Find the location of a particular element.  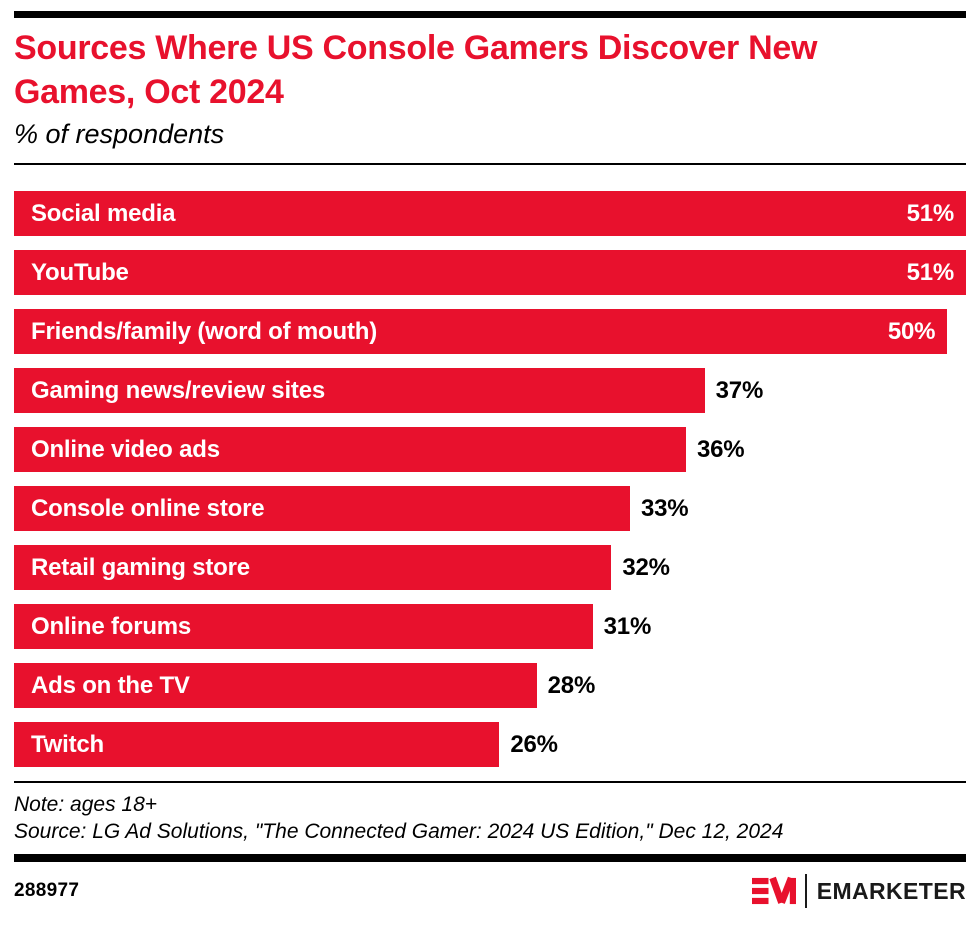

footer-row: 288977 EMARKETER is located at coordinates (490, 891).